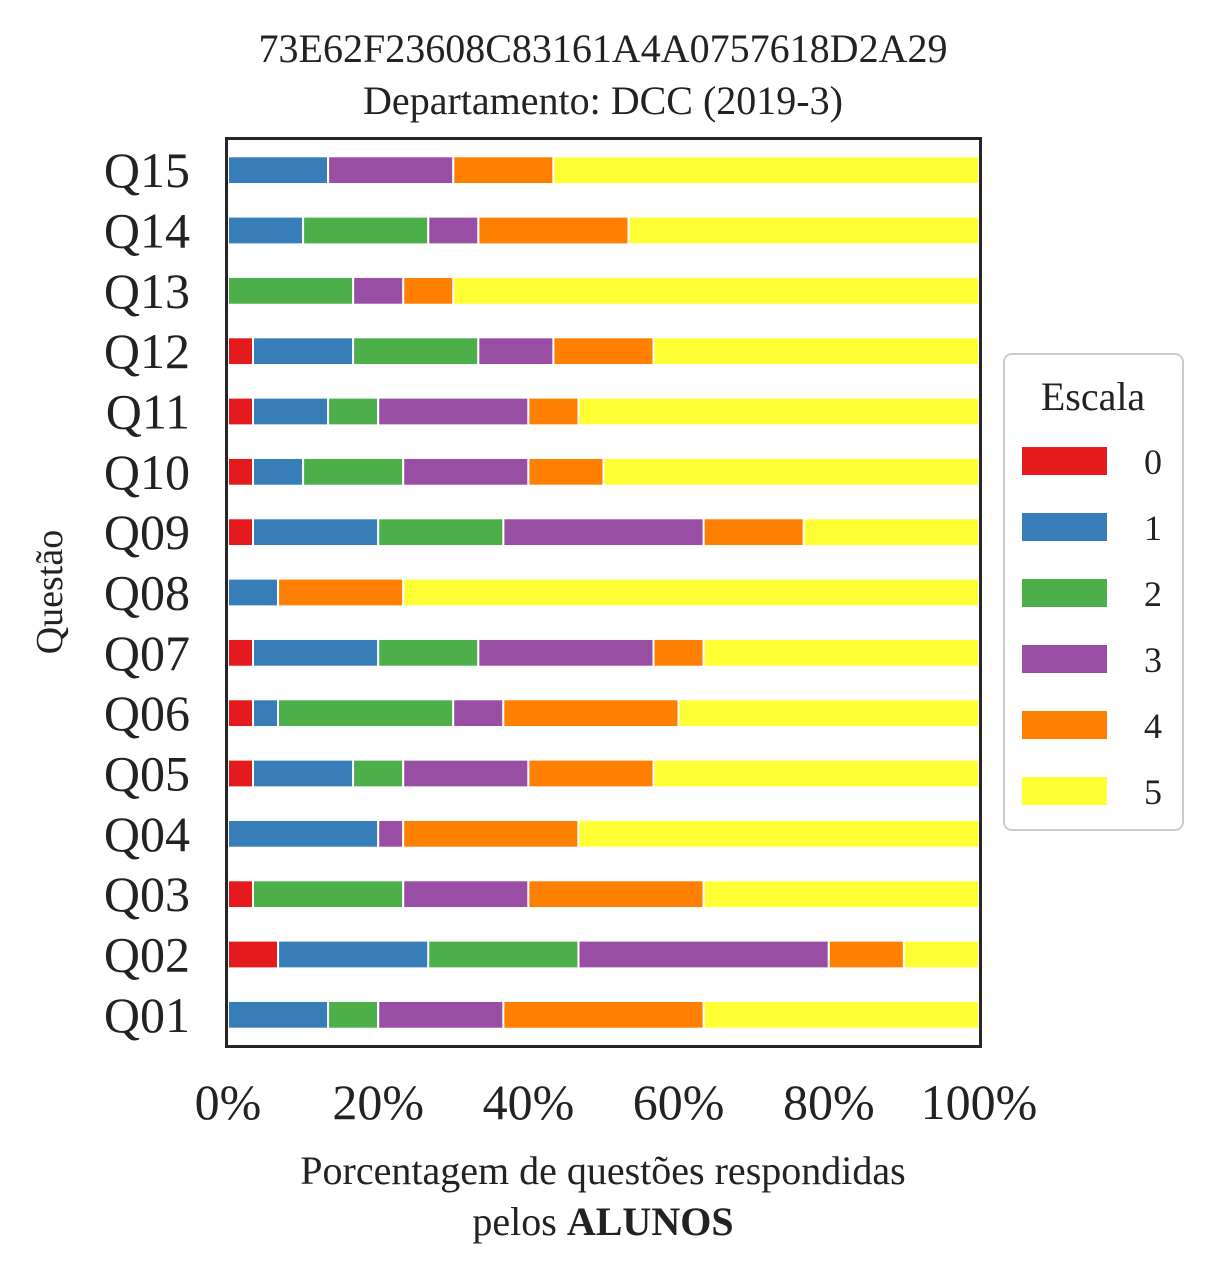 This screenshot has height=1275, width=1213. What do you see at coordinates (650, 1221) in the screenshot?
I see `x-axis-label-bold: ALUNOS` at bounding box center [650, 1221].